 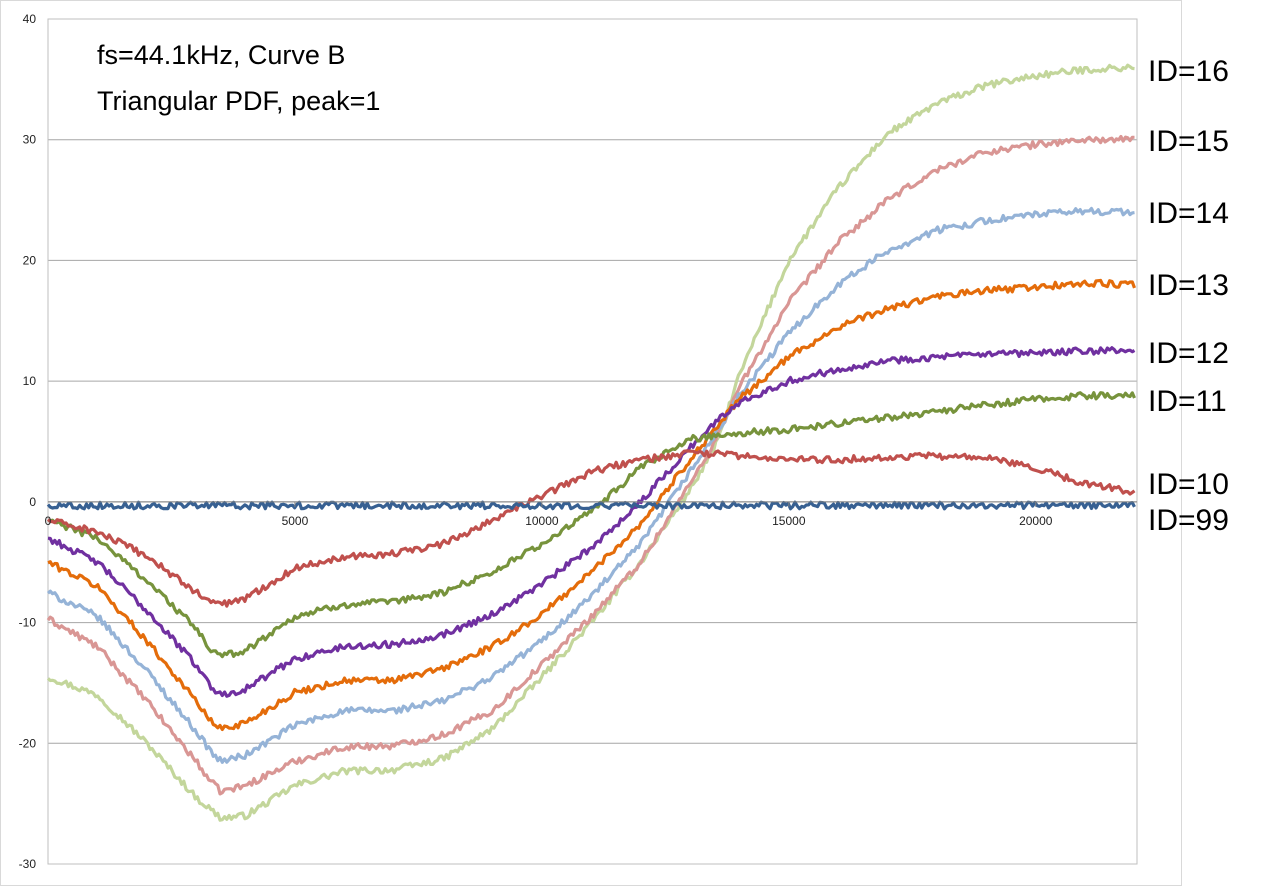 I want to click on series-label-id-11: ID=11, so click(x=1187, y=401).